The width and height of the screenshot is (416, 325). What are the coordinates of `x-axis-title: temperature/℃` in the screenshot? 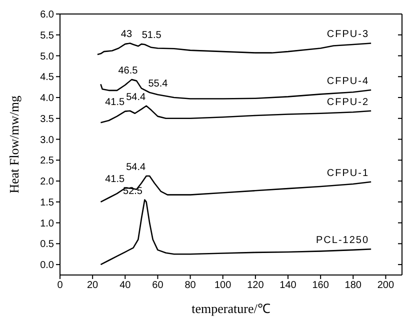 It's located at (231, 308).